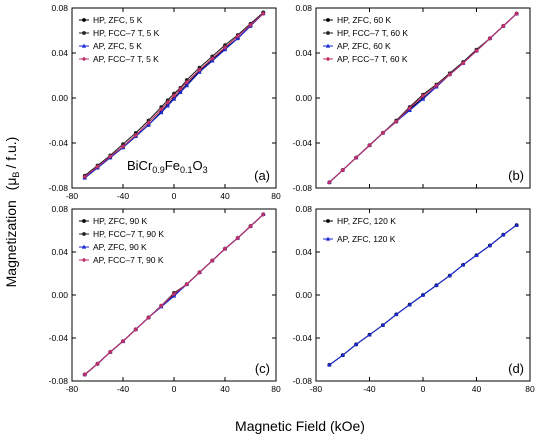 This screenshot has width=550, height=442. What do you see at coordinates (11, 243) in the screenshot?
I see `y-axis-title-main: Magnetization` at bounding box center [11, 243].